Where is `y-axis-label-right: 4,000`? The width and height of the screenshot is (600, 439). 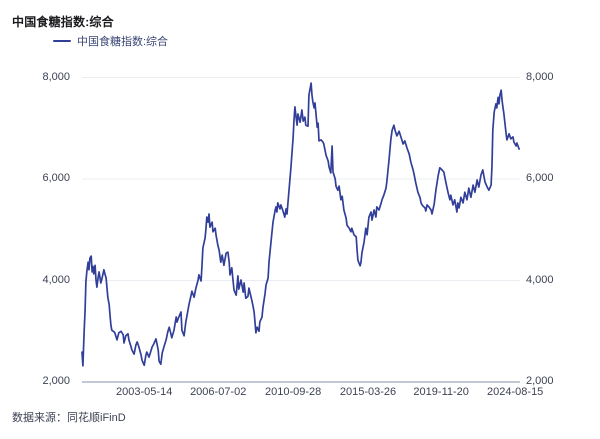
y-axis-label-right: 4,000 is located at coordinates (540, 279).